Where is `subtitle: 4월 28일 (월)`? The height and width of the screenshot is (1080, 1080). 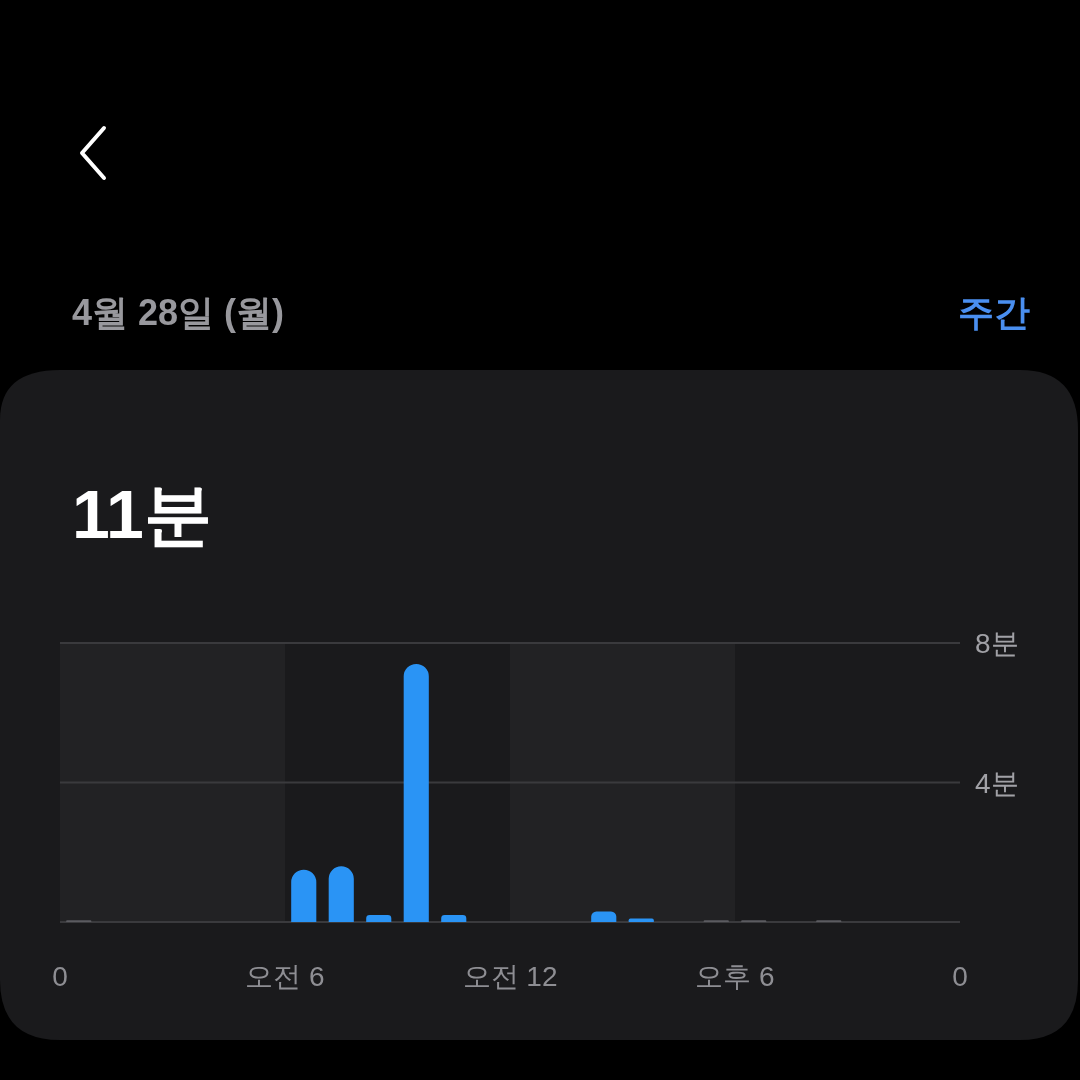 subtitle: 4월 28일 (월) is located at coordinates (178, 312).